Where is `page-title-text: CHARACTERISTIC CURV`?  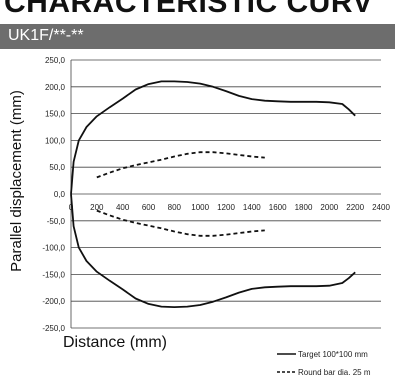 page-title-text: CHARACTERISTIC CURV is located at coordinates (188, 9).